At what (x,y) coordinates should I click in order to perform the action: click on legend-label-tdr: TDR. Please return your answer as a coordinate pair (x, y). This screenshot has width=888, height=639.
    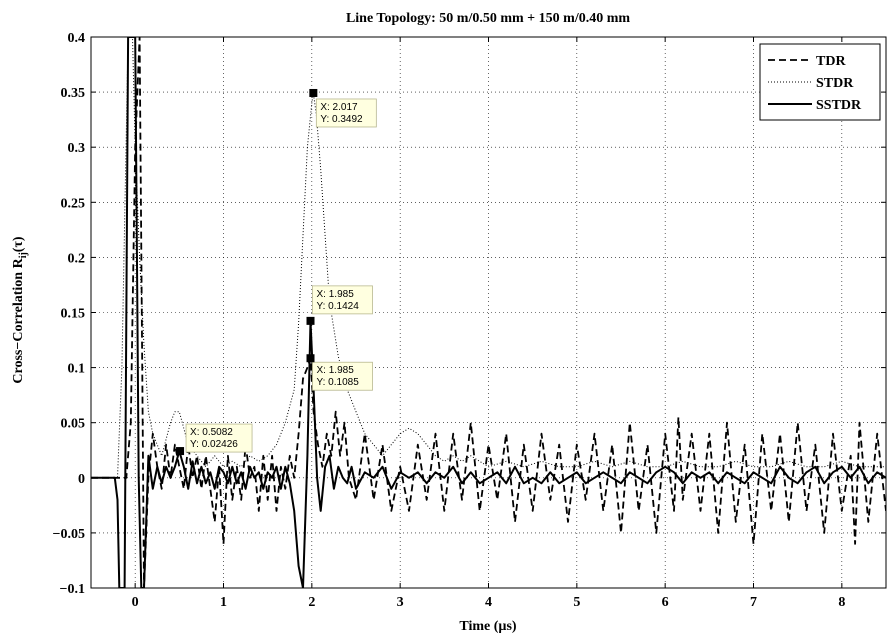
    Looking at the image, I should click on (831, 61).